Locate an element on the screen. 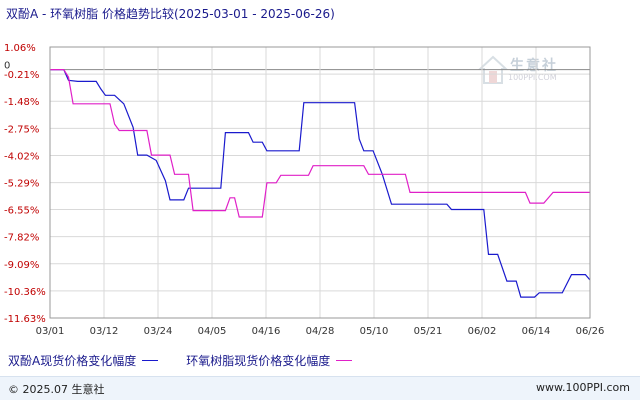 This screenshot has width=640, height=400. y-tick-label: -10.36% is located at coordinates (25, 292).